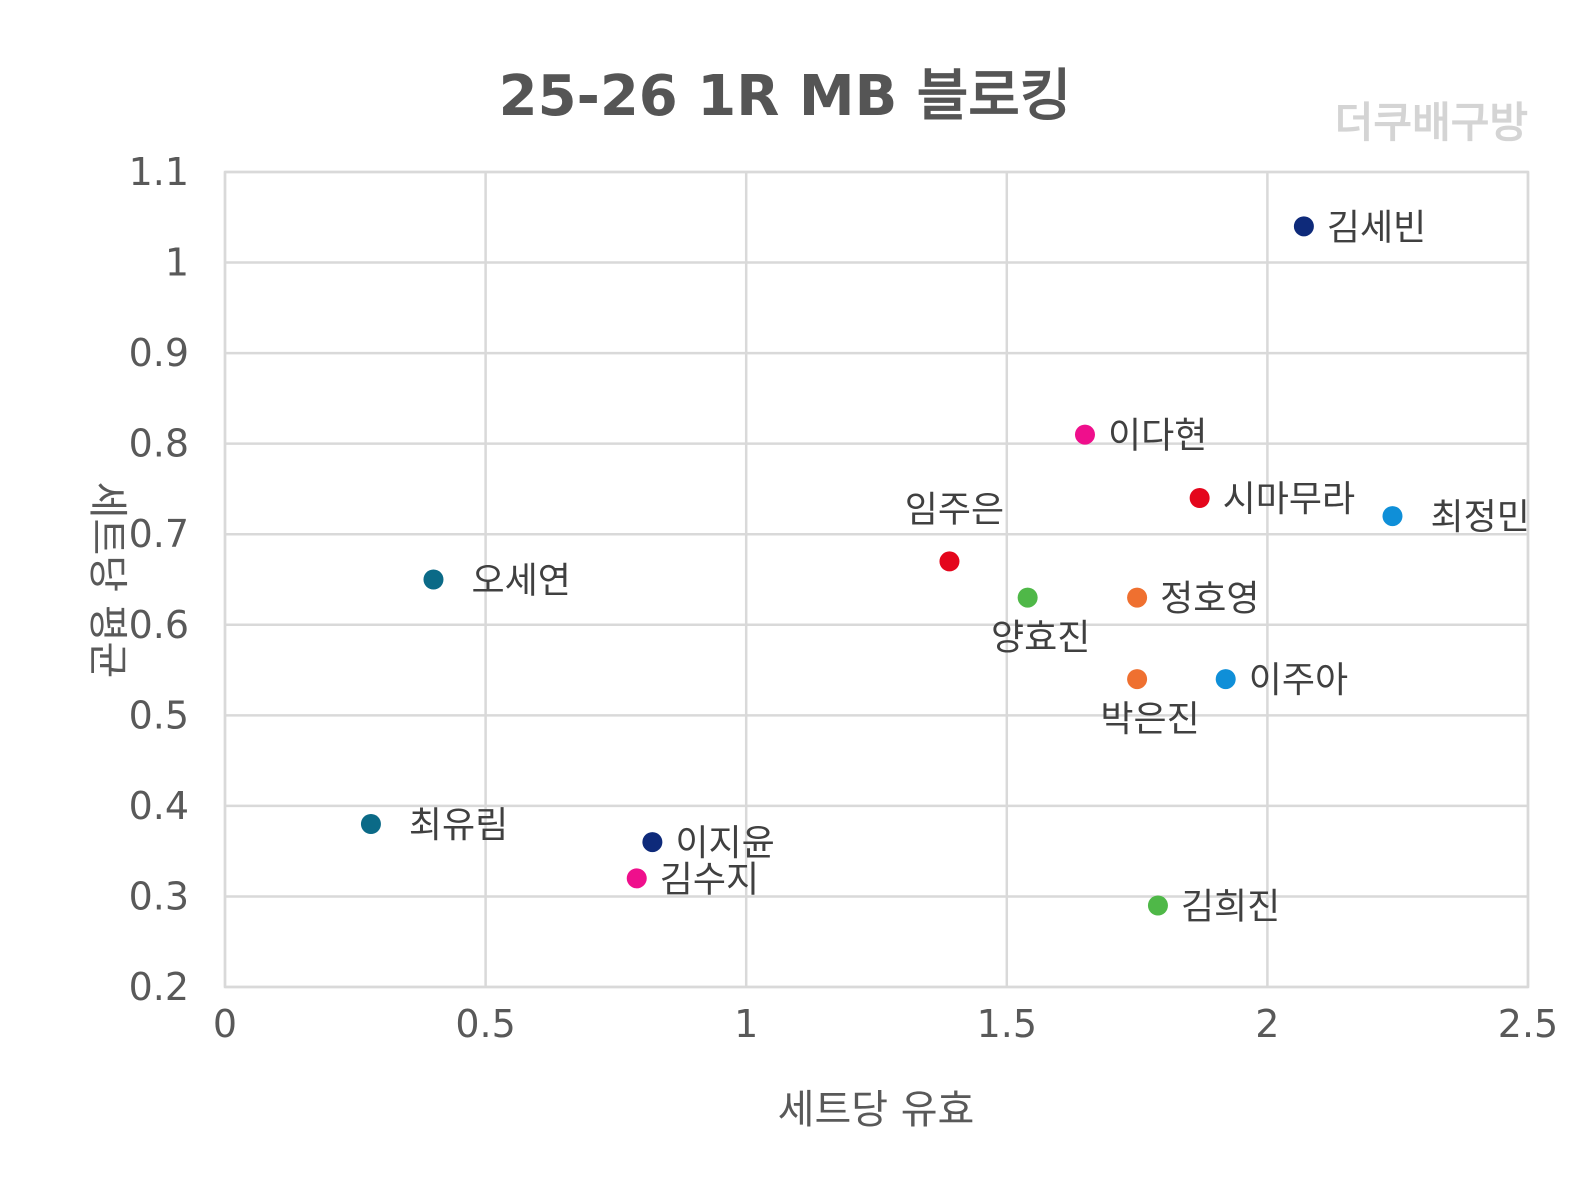  What do you see at coordinates (159, 353) in the screenshot?
I see `y-tick-label: 0.9` at bounding box center [159, 353].